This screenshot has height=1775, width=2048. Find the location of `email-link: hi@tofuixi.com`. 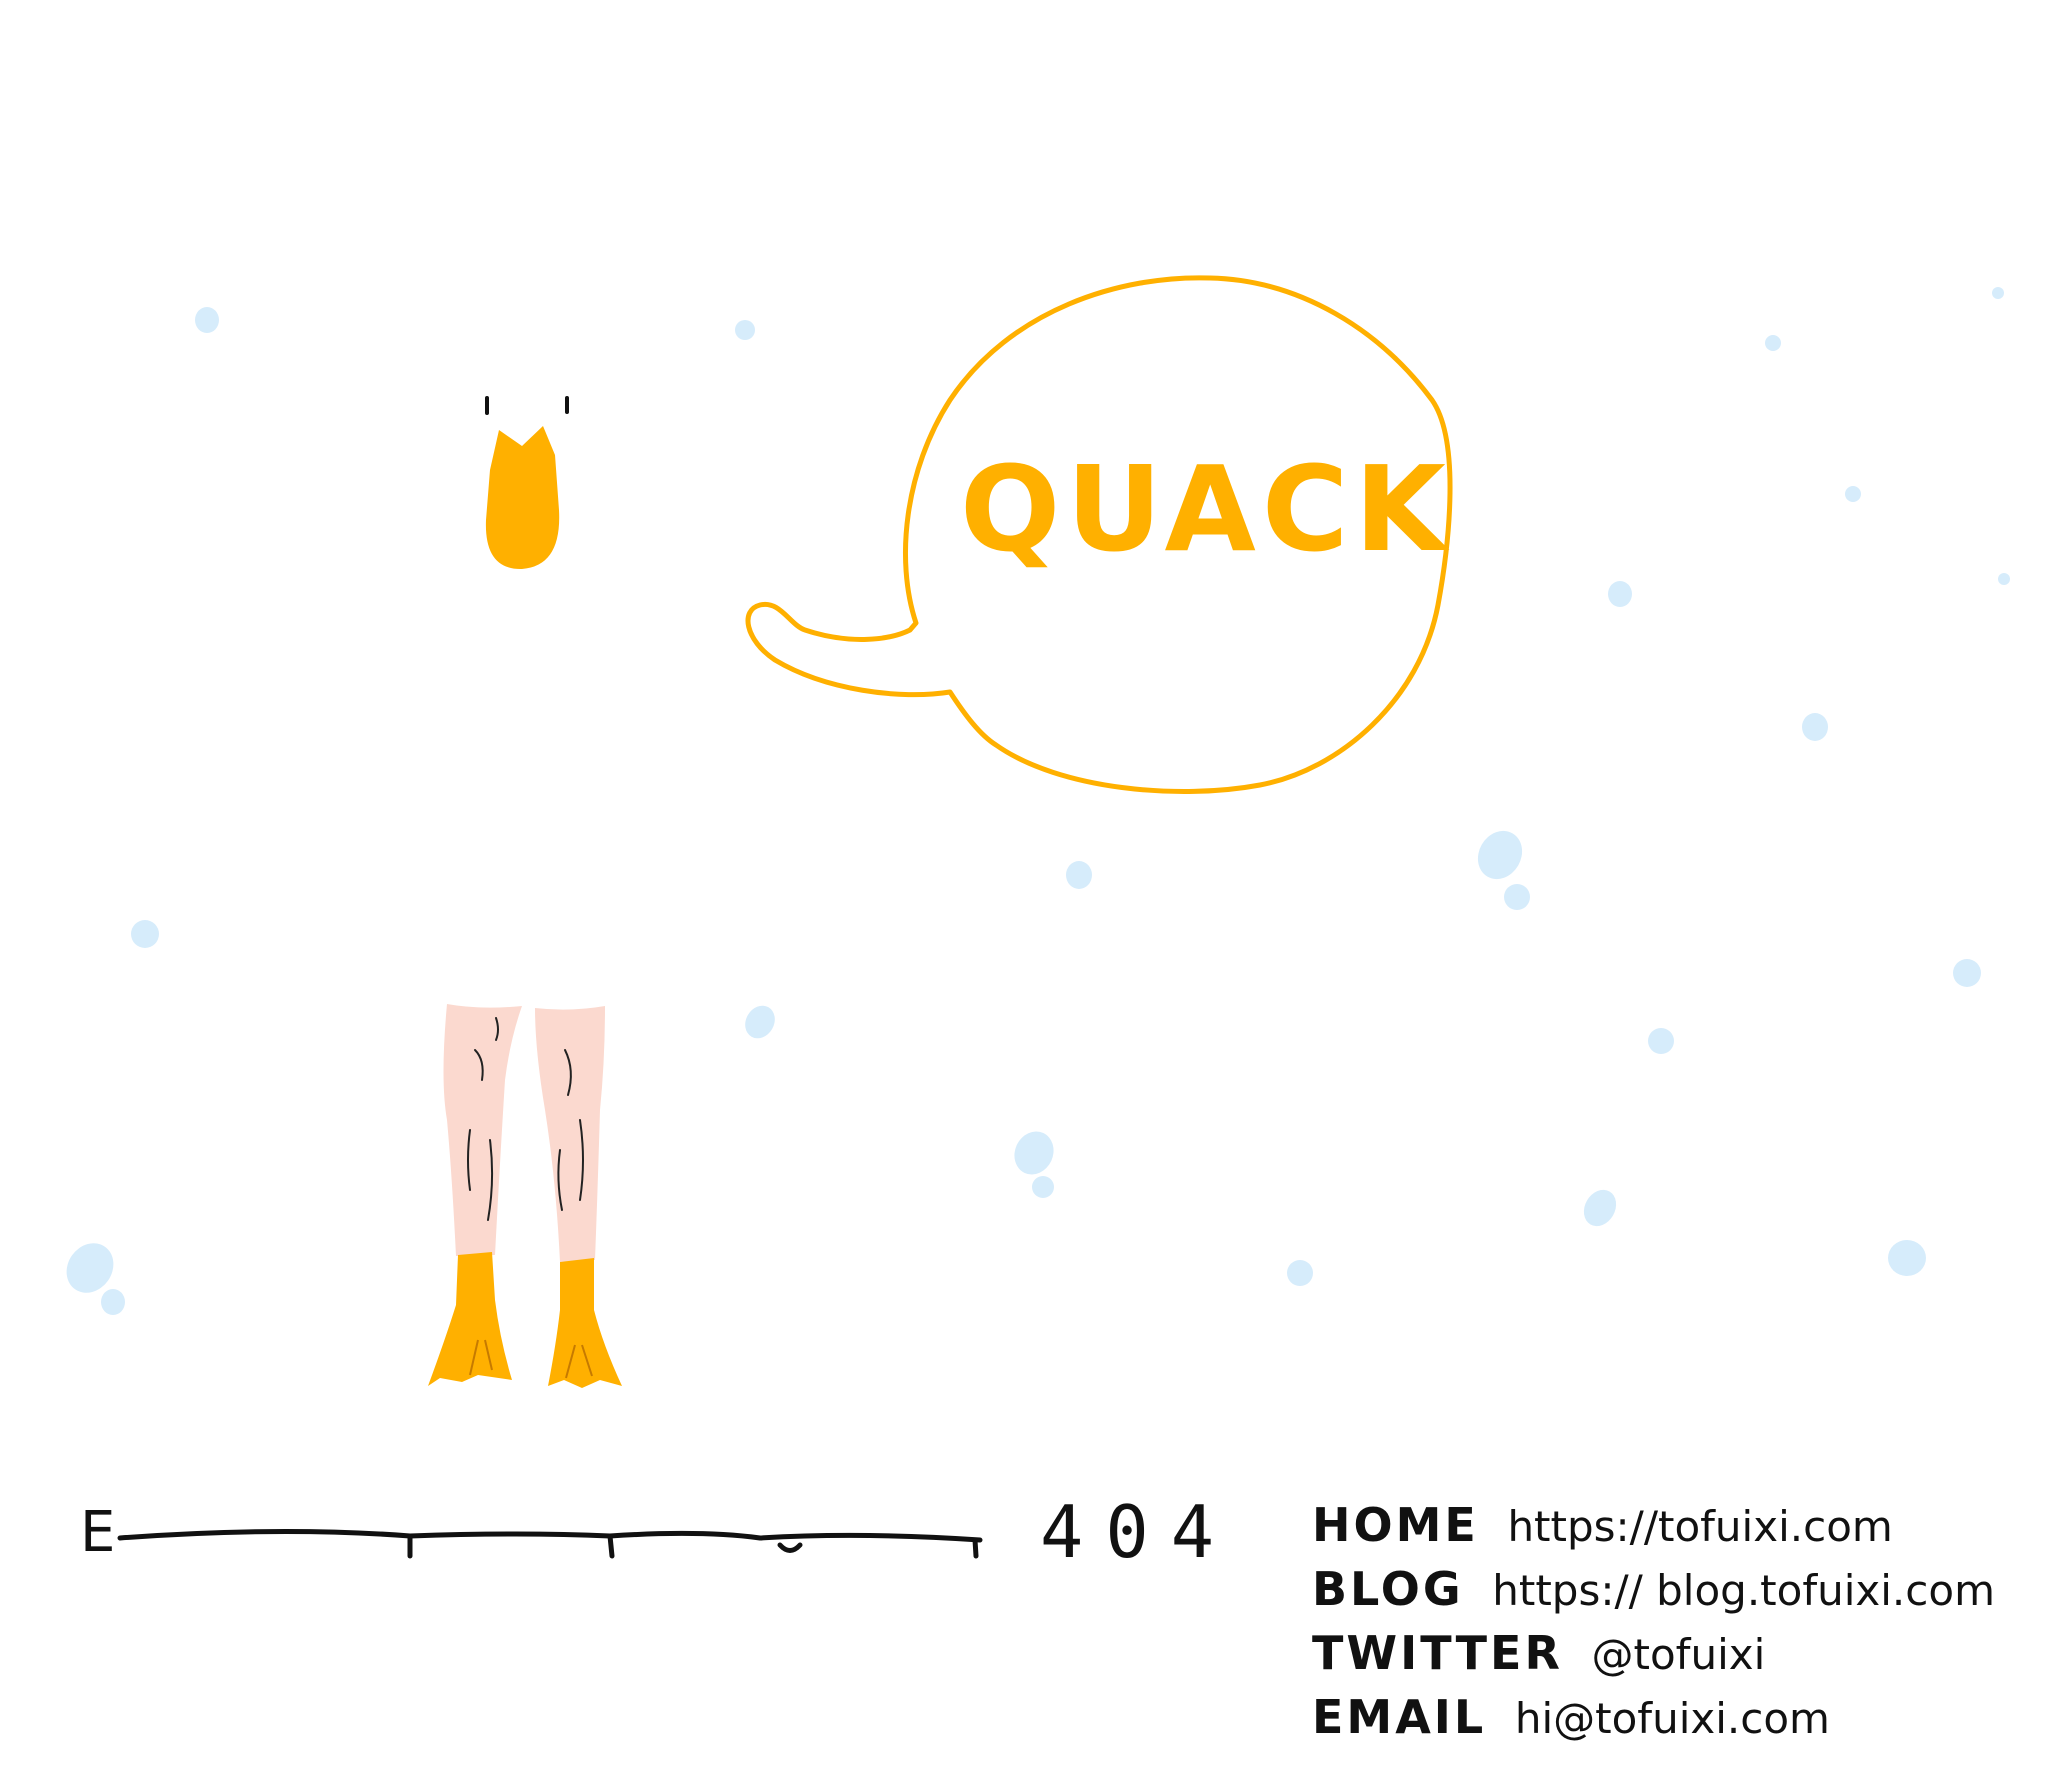

email-link: hi@tofuixi.com is located at coordinates (1672, 1718).